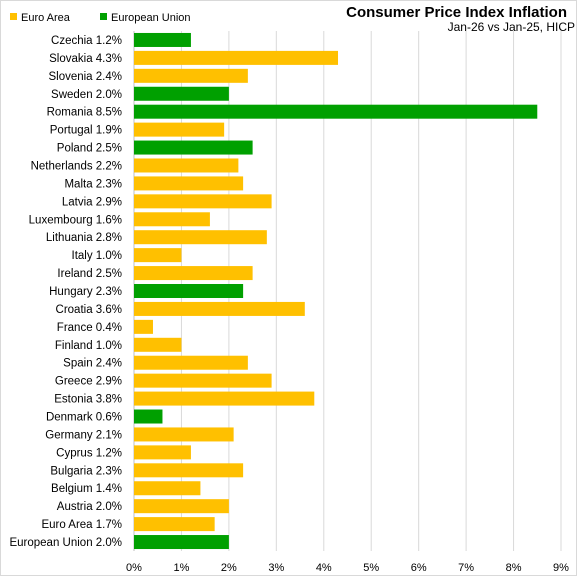  What do you see at coordinates (466, 568) in the screenshot?
I see `x-tick-label: 7%` at bounding box center [466, 568].